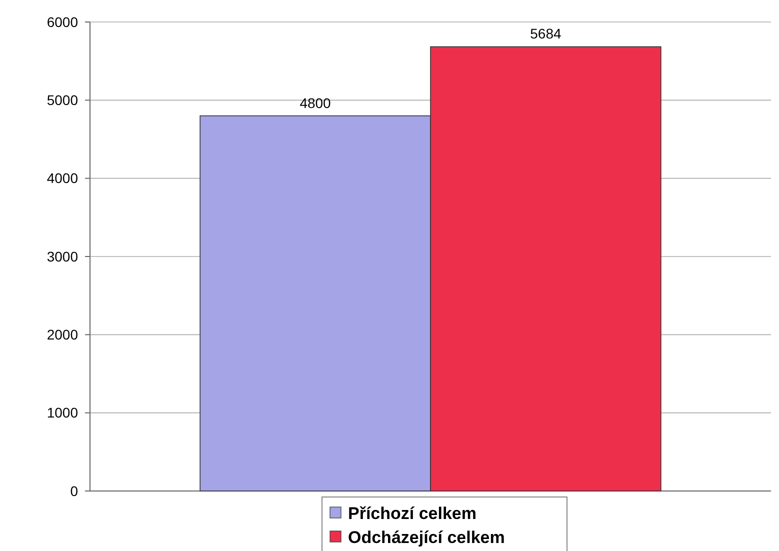 Image resolution: width=779 pixels, height=551 pixels. Describe the element at coordinates (62, 412) in the screenshot. I see `y-tick-label: 1000` at that location.